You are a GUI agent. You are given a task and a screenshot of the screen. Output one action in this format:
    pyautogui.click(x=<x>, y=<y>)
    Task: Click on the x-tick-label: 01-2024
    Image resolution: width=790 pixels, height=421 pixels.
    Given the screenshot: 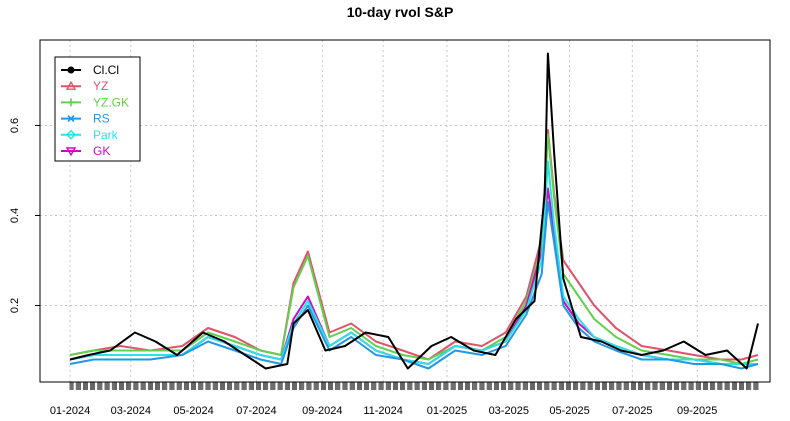 What is the action you would take?
    pyautogui.click(x=70, y=411)
    